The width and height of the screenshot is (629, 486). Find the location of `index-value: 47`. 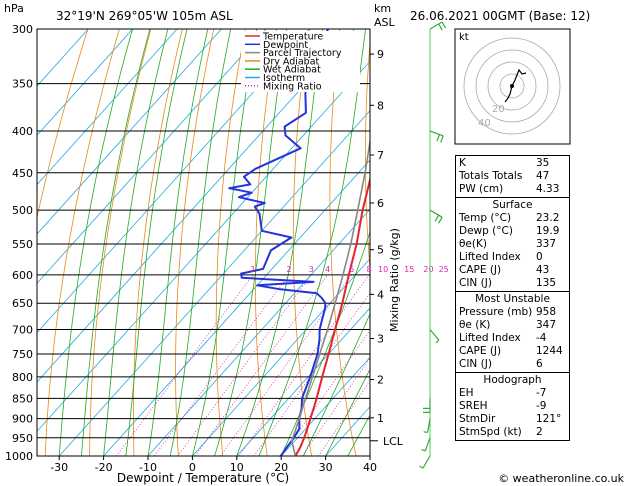

index-value: 47 is located at coordinates (543, 176).